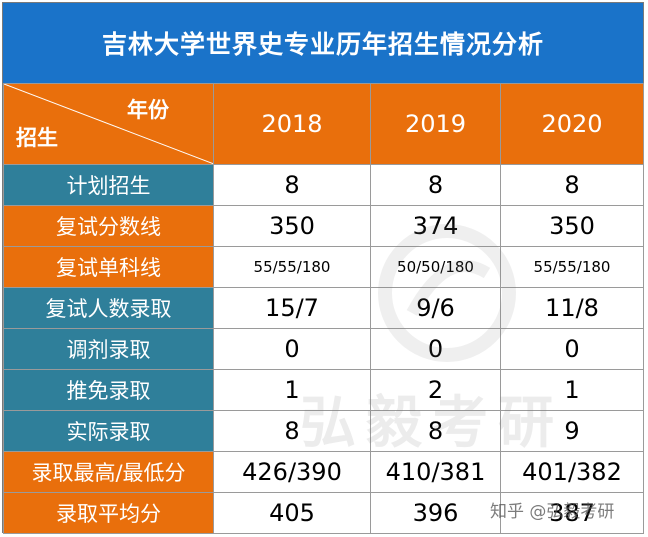 The image size is (648, 537). I want to click on table-row: 录取最高/最低分 426/390 410/381 401/382, so click(323, 472).